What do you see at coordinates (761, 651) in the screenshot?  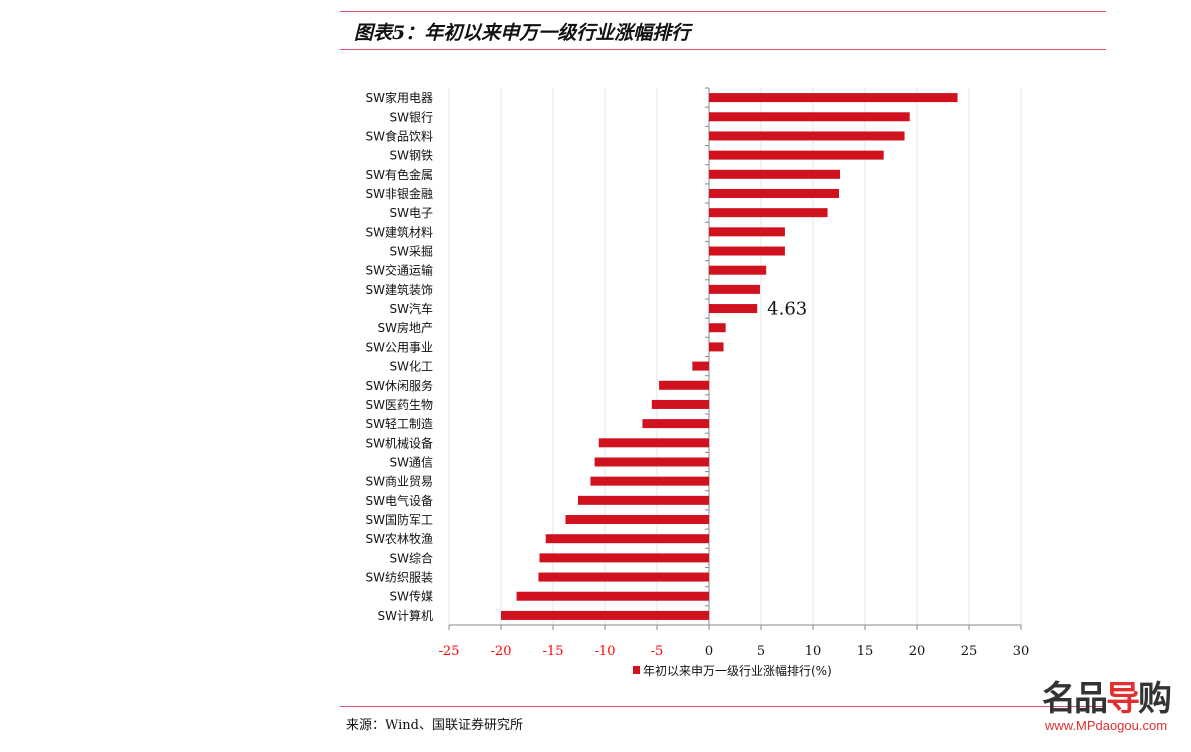 I see `x-tick-label: 5` at bounding box center [761, 651].